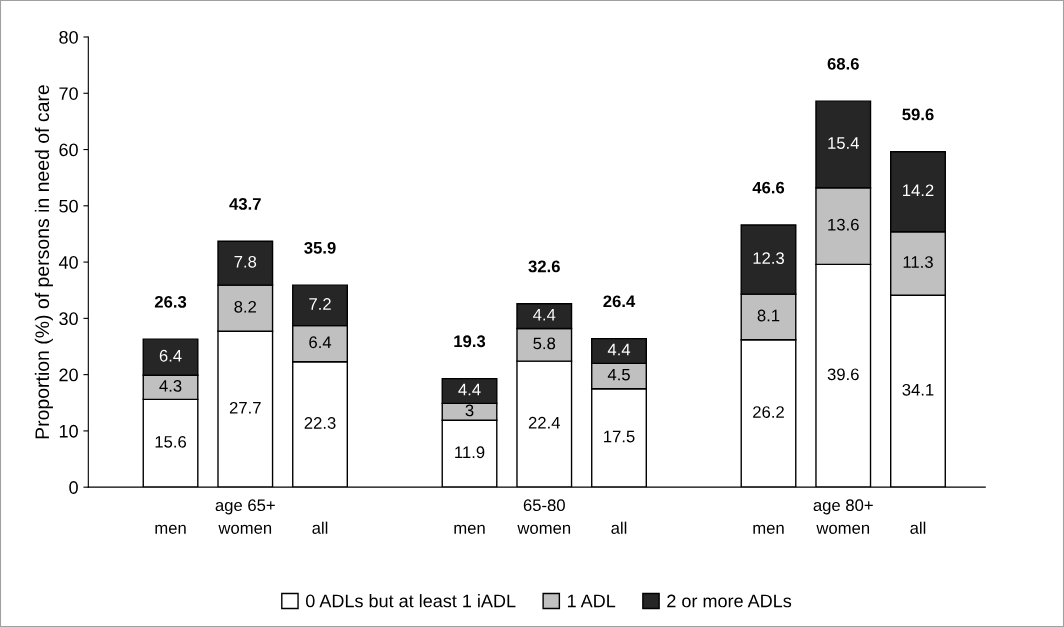 The width and height of the screenshot is (1064, 627). I want to click on data-label: 22.4, so click(544, 422).